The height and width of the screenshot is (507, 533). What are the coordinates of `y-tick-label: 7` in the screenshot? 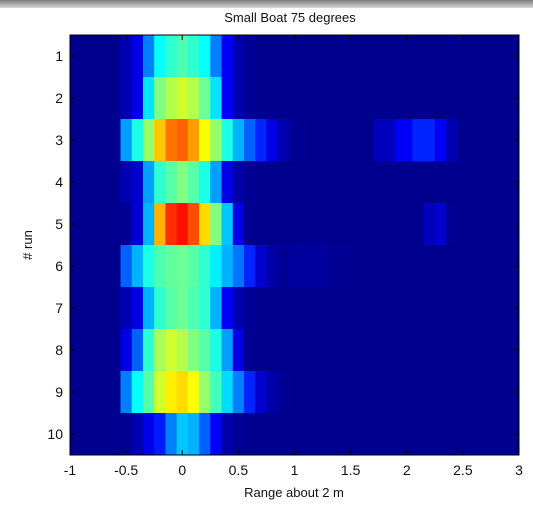 It's located at (59, 308).